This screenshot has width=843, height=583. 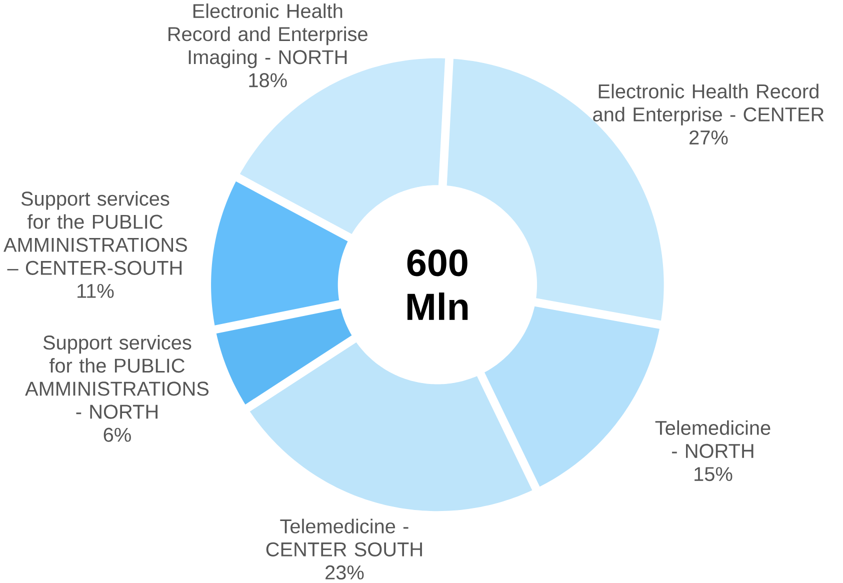 I want to click on slice-label: Telemedicine - NORTH, so click(x=712, y=439).